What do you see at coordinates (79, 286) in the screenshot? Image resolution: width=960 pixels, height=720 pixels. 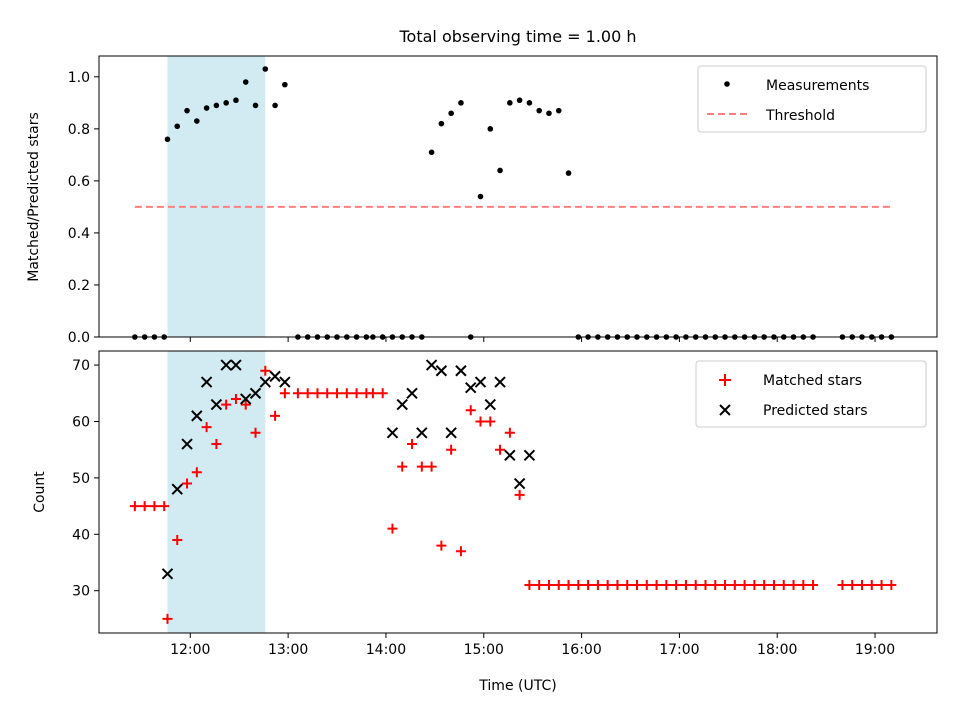 I see `y-tick-label: 0.2` at bounding box center [79, 286].